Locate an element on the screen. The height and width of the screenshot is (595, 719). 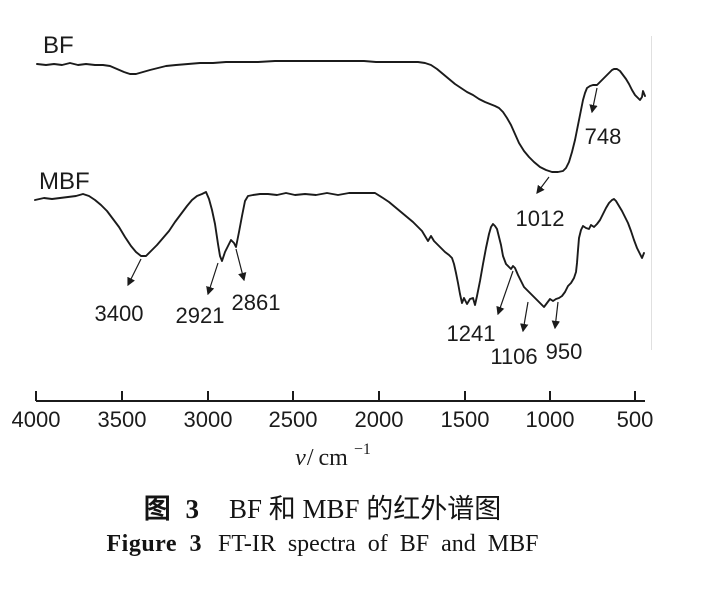
x-tick-label-4000: 4000 is located at coordinates (36, 419).